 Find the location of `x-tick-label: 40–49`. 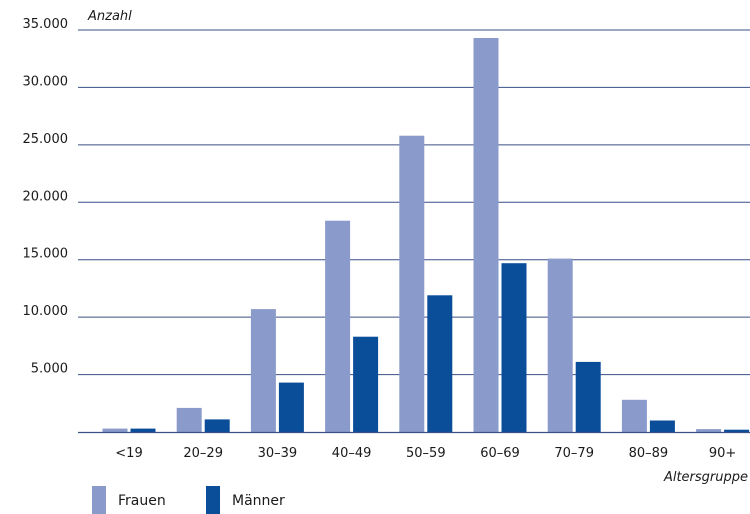

x-tick-label: 40–49 is located at coordinates (352, 453).